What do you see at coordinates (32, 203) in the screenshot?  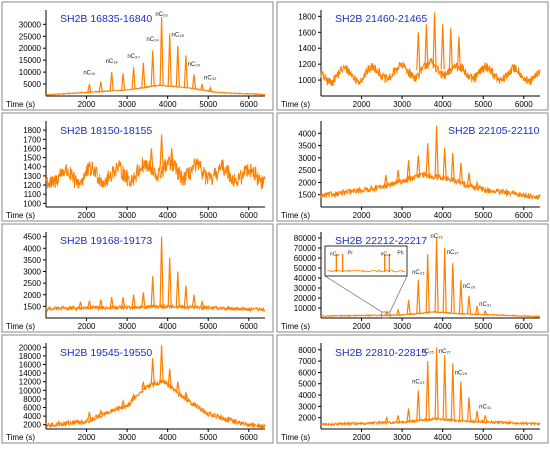 I see `y-tick-label: 1000` at bounding box center [32, 203].